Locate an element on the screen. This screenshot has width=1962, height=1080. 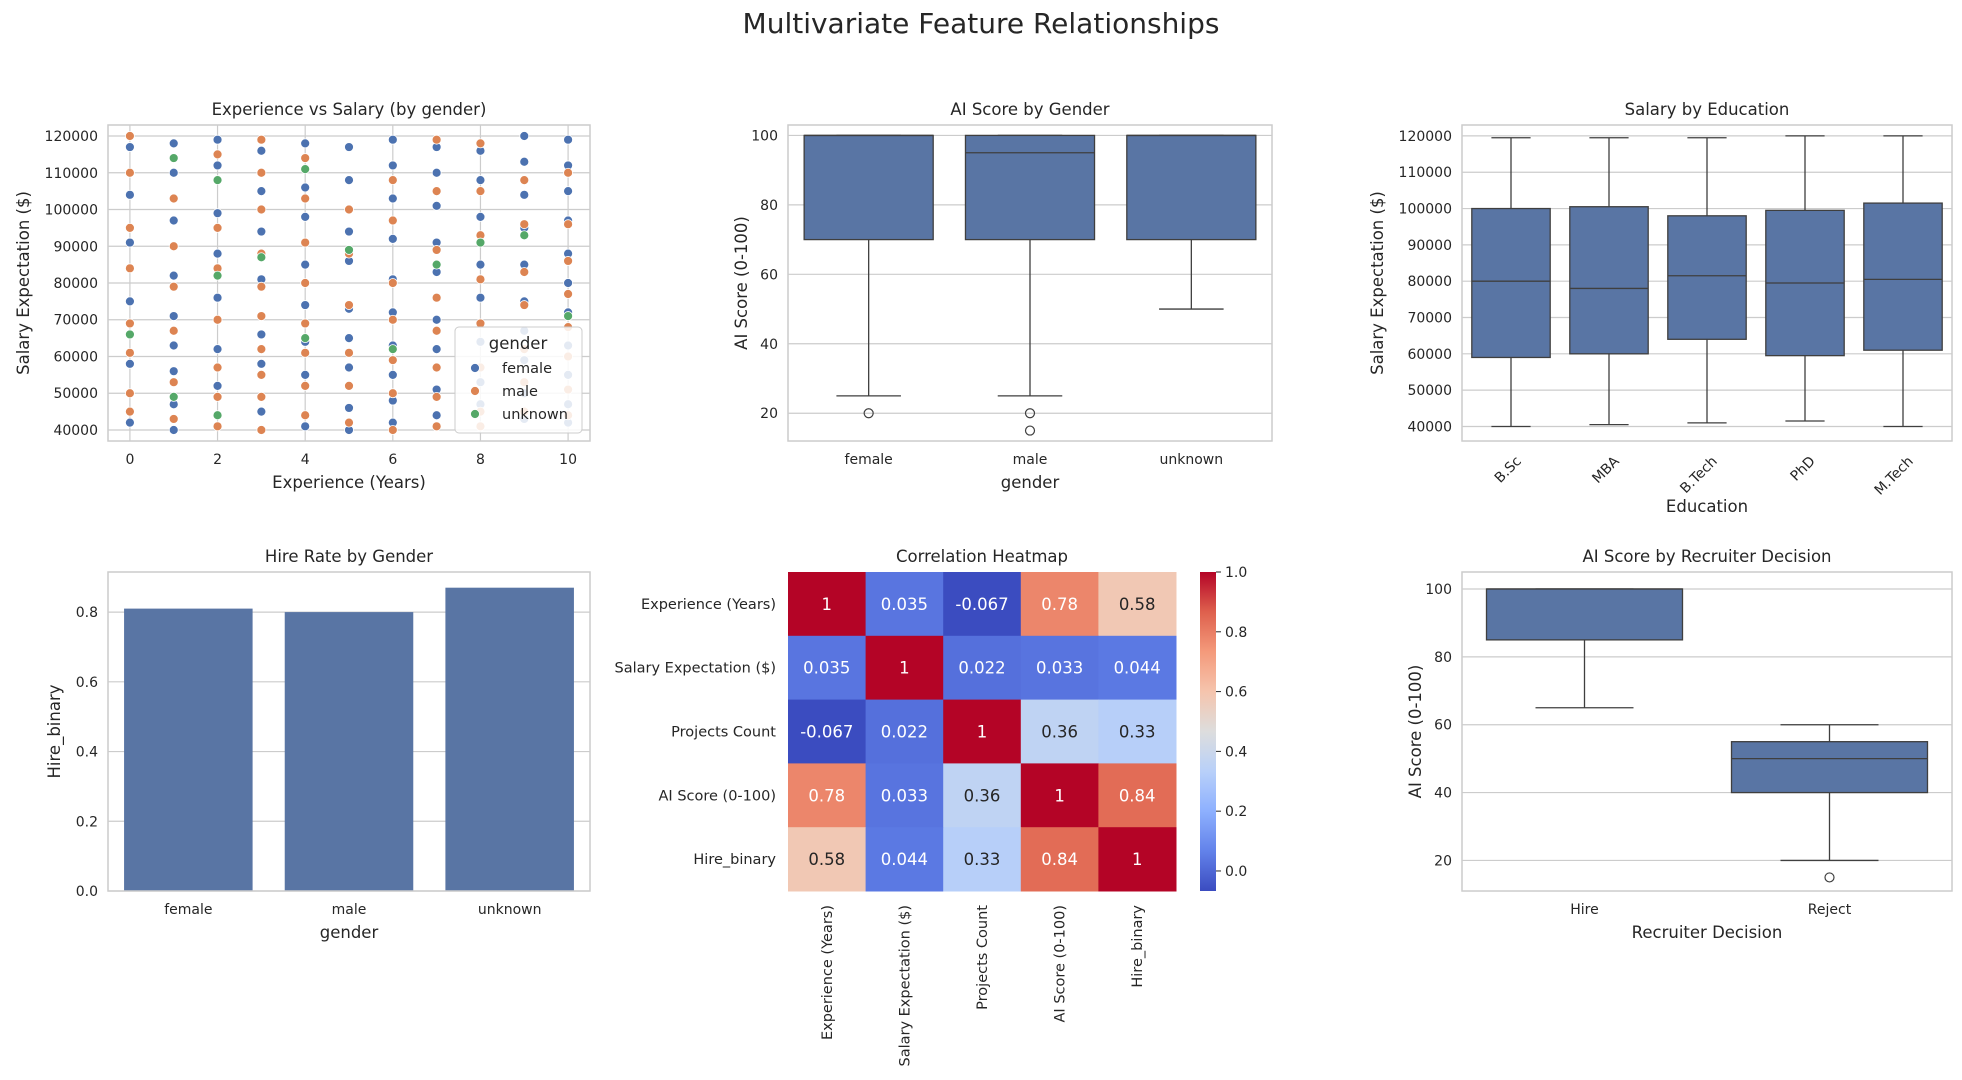
y-tick-label: 110000 is located at coordinates (71, 174).